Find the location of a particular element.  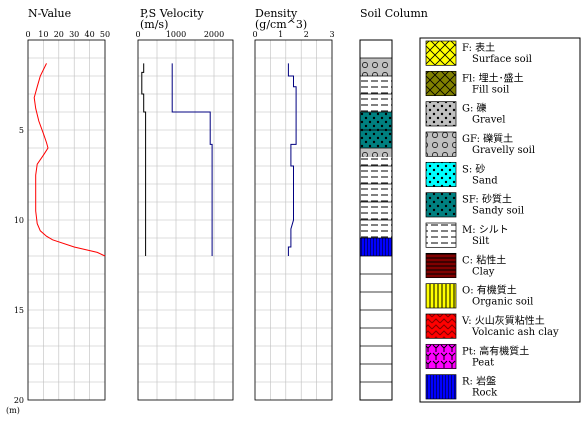

legend-english-label: Fill soil is located at coordinates (490, 89).